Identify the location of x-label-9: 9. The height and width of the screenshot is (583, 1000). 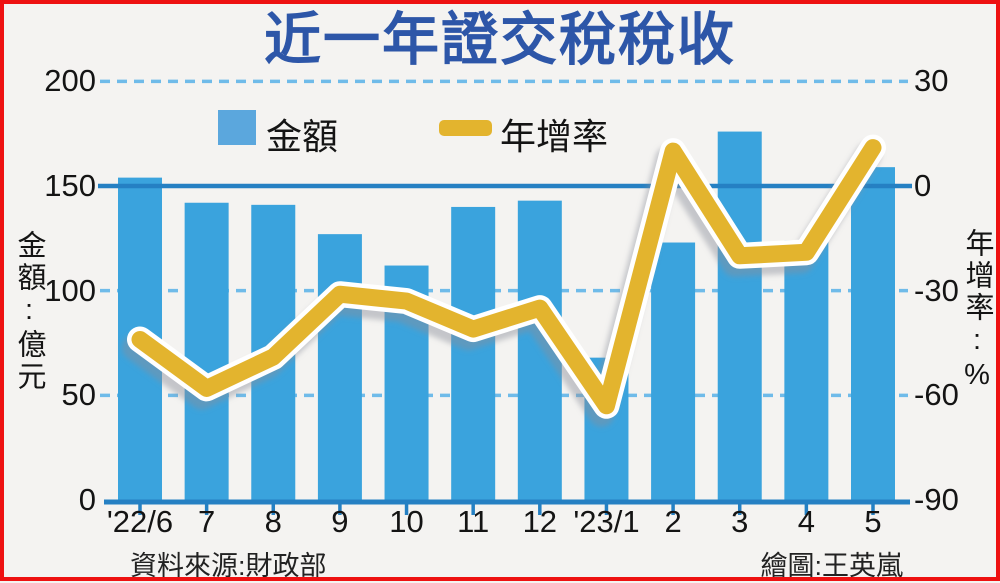
(340, 521).